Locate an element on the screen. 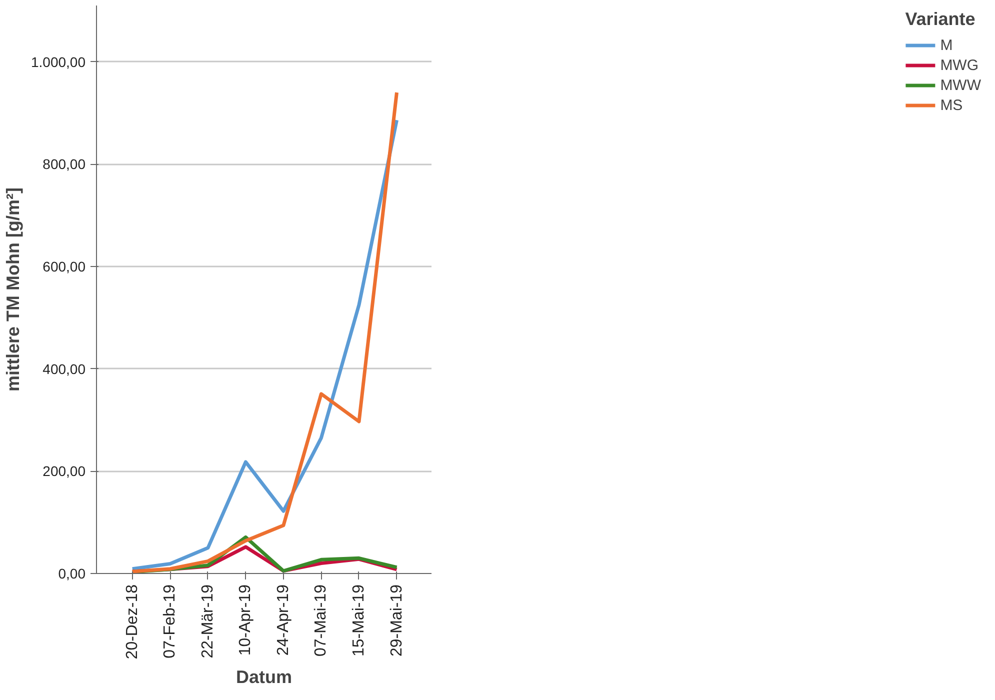  x-tick-label: 07-Mai-19 is located at coordinates (321, 620).